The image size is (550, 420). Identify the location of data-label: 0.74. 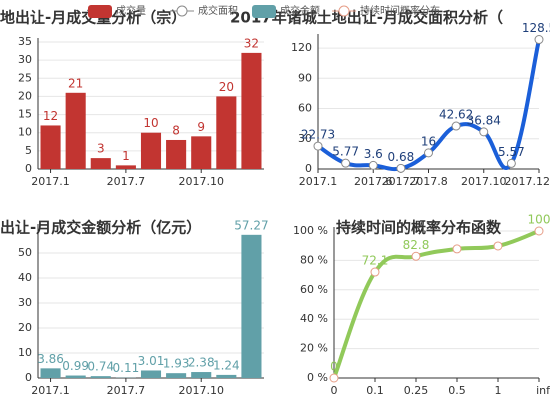
(100, 367).